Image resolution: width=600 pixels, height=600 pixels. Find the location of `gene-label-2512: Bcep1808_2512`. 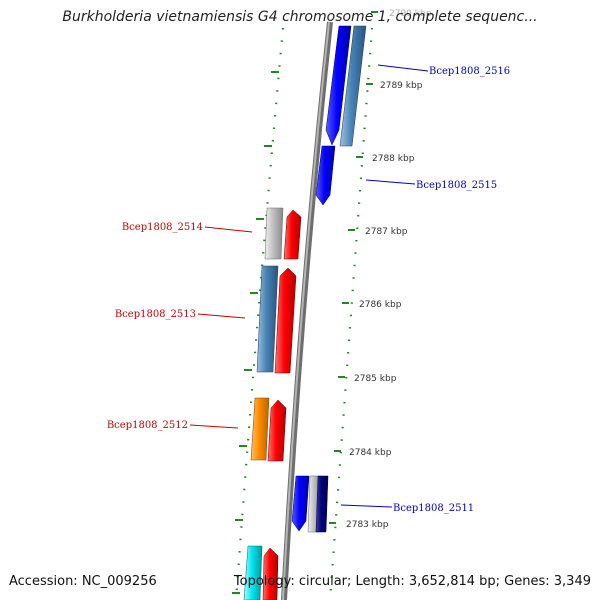

gene-label-2512: Bcep1808_2512 is located at coordinates (147, 425).